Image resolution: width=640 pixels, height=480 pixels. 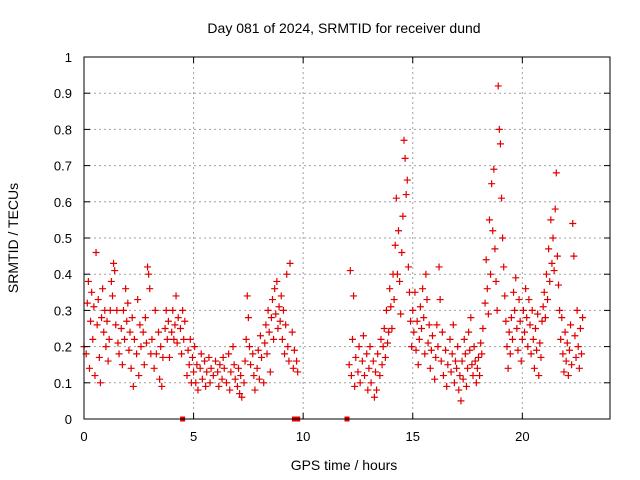 I want to click on y-tick-label: 1, so click(x=68, y=57).